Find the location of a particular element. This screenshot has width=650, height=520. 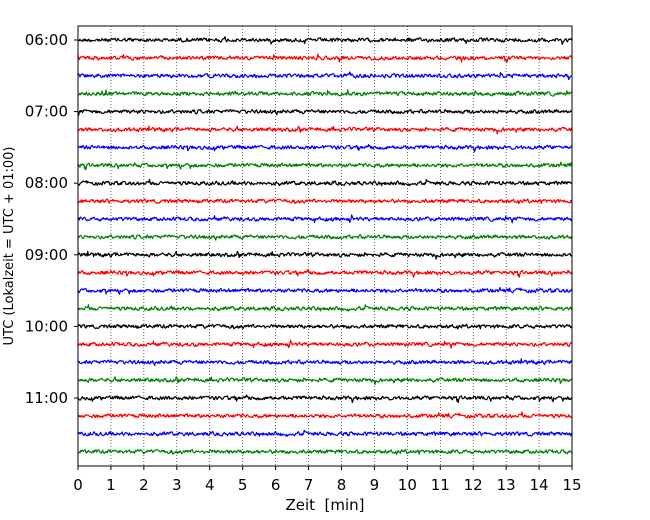

x-tick-label: 5 is located at coordinates (243, 485).